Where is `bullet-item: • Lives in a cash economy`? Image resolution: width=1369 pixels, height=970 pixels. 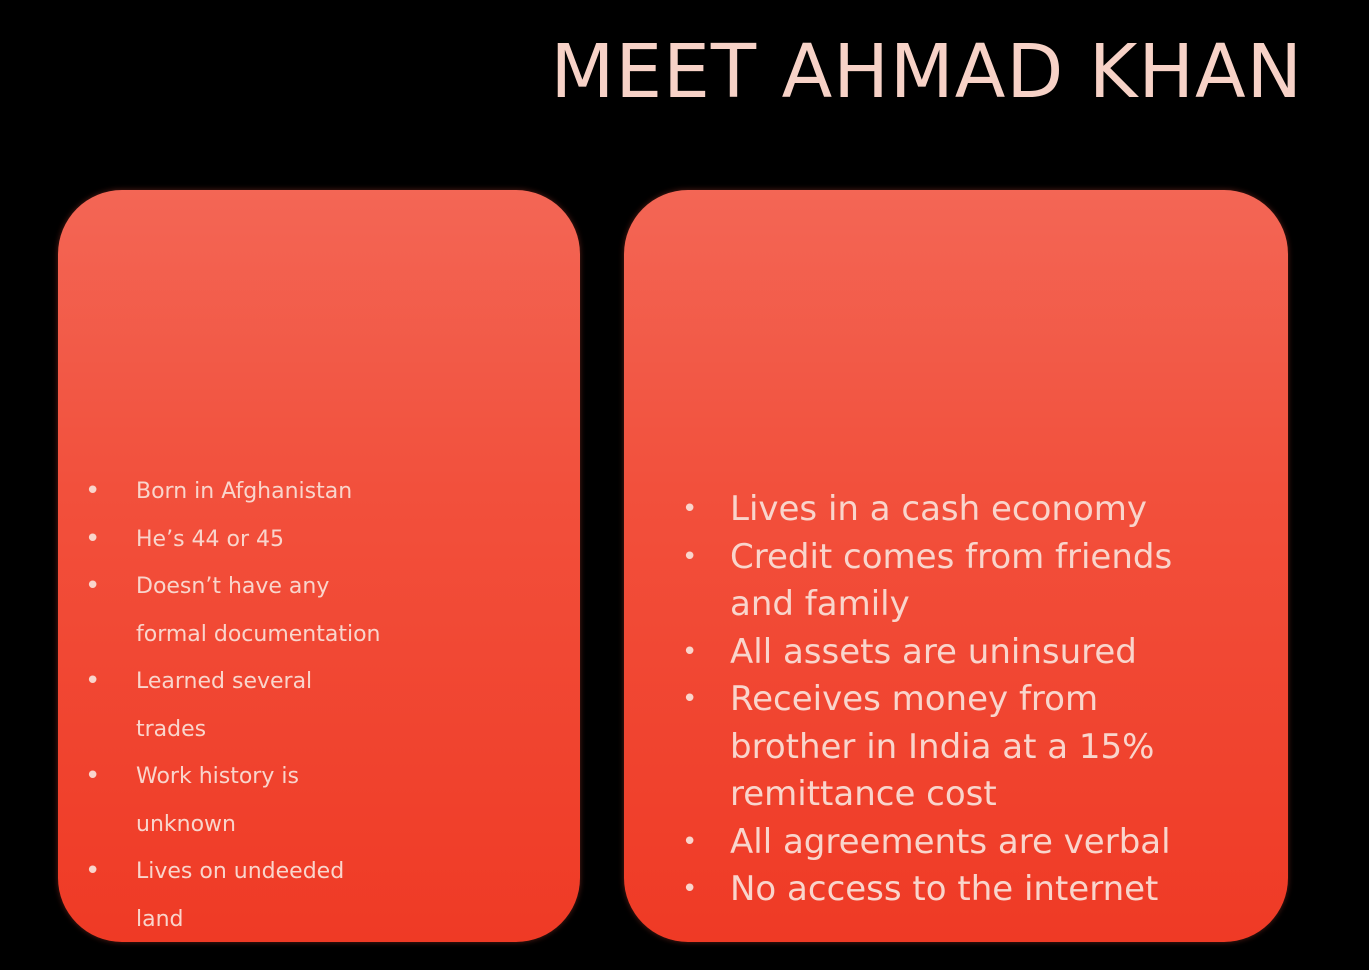
bullet-item: • Lives in a cash economy is located at coordinates (956, 510).